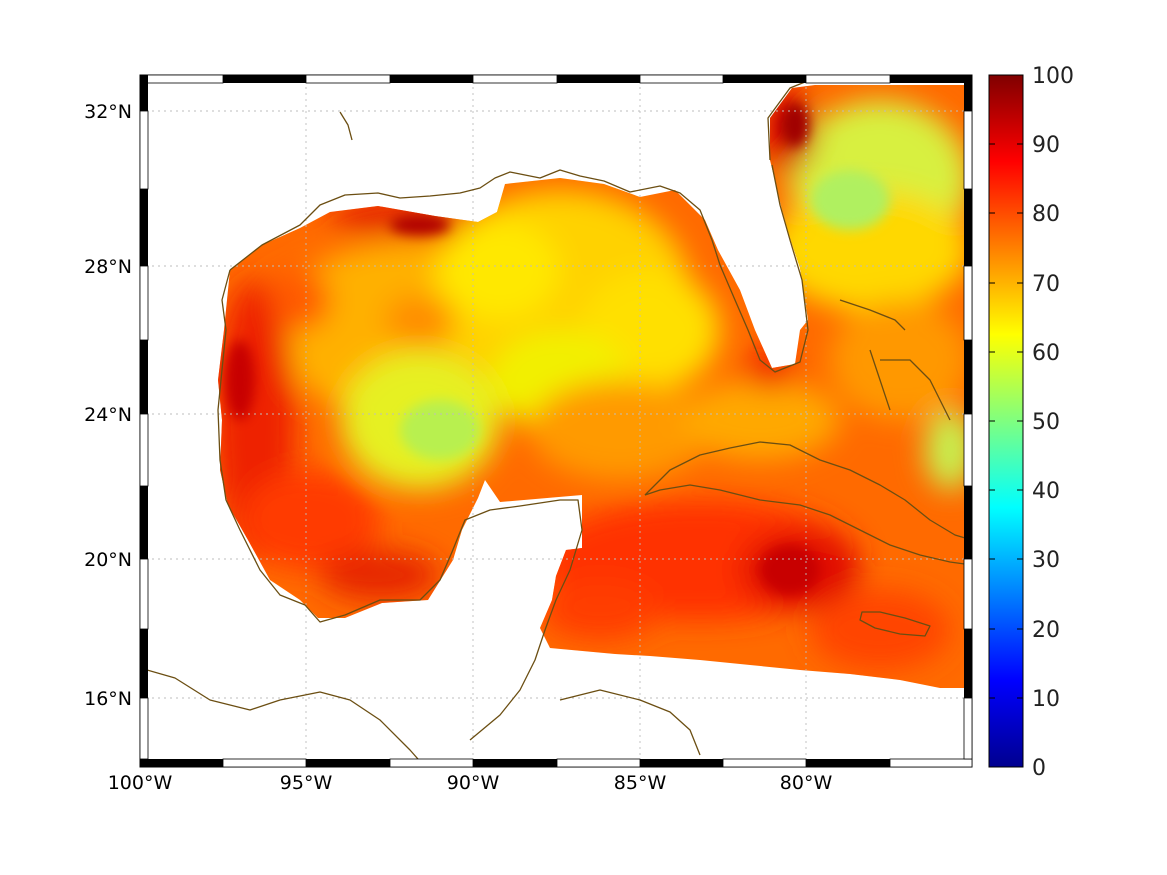 The height and width of the screenshot is (875, 1167). Describe the element at coordinates (473, 783) in the screenshot. I see `lon-label: 90°W` at that location.